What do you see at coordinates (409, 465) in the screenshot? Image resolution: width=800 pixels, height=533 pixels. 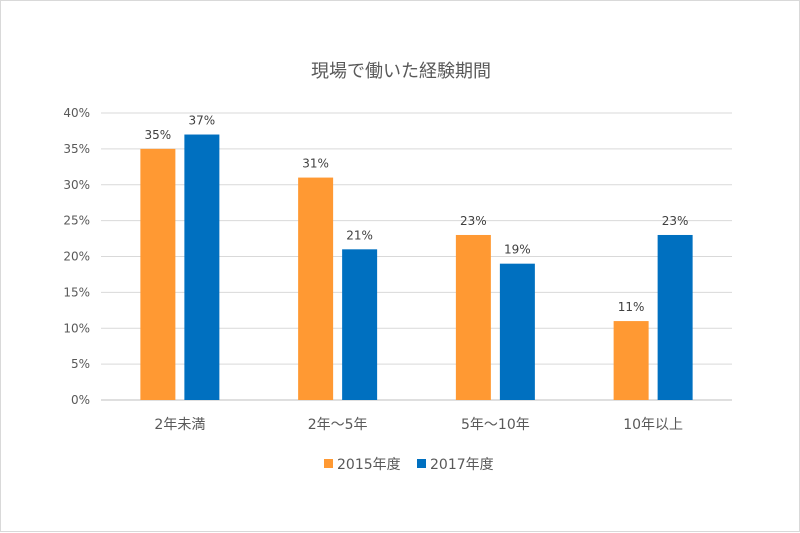 I see `legend: 2015年度 2017年度` at bounding box center [409, 465].